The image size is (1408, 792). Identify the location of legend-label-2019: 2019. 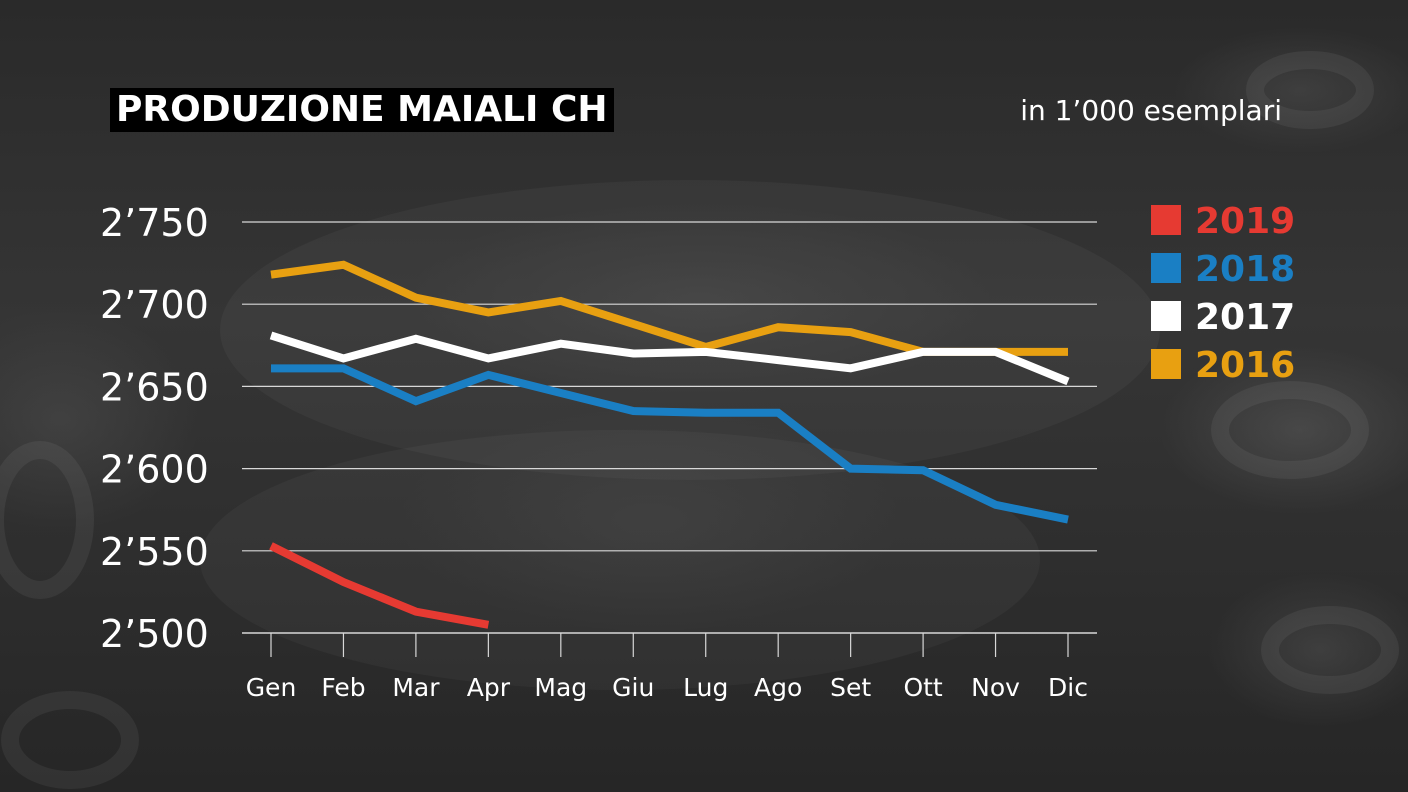
(1245, 221).